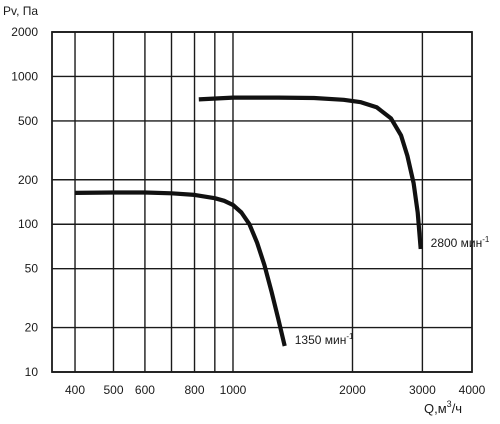 Image resolution: width=500 pixels, height=424 pixels. I want to click on y-axis-label: Pv, Па, so click(20, 11).